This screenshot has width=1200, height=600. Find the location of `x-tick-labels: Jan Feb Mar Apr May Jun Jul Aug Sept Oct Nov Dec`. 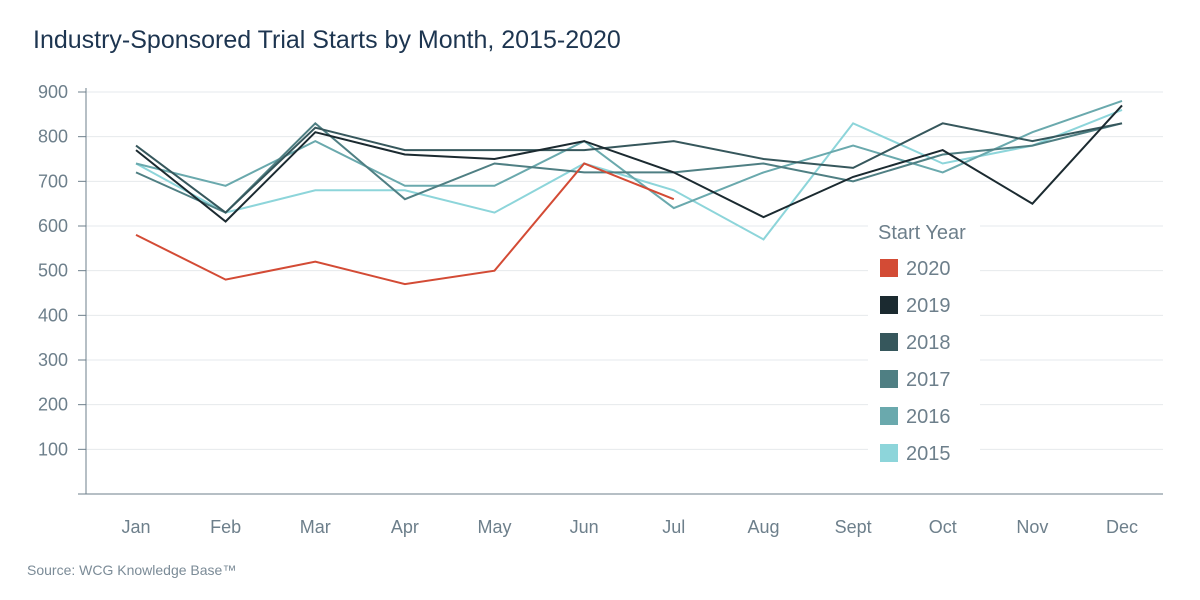

x-tick-labels: Jan Feb Mar Apr May Jun Jul Aug Sept Oct Nov Dec is located at coordinates (629, 527).